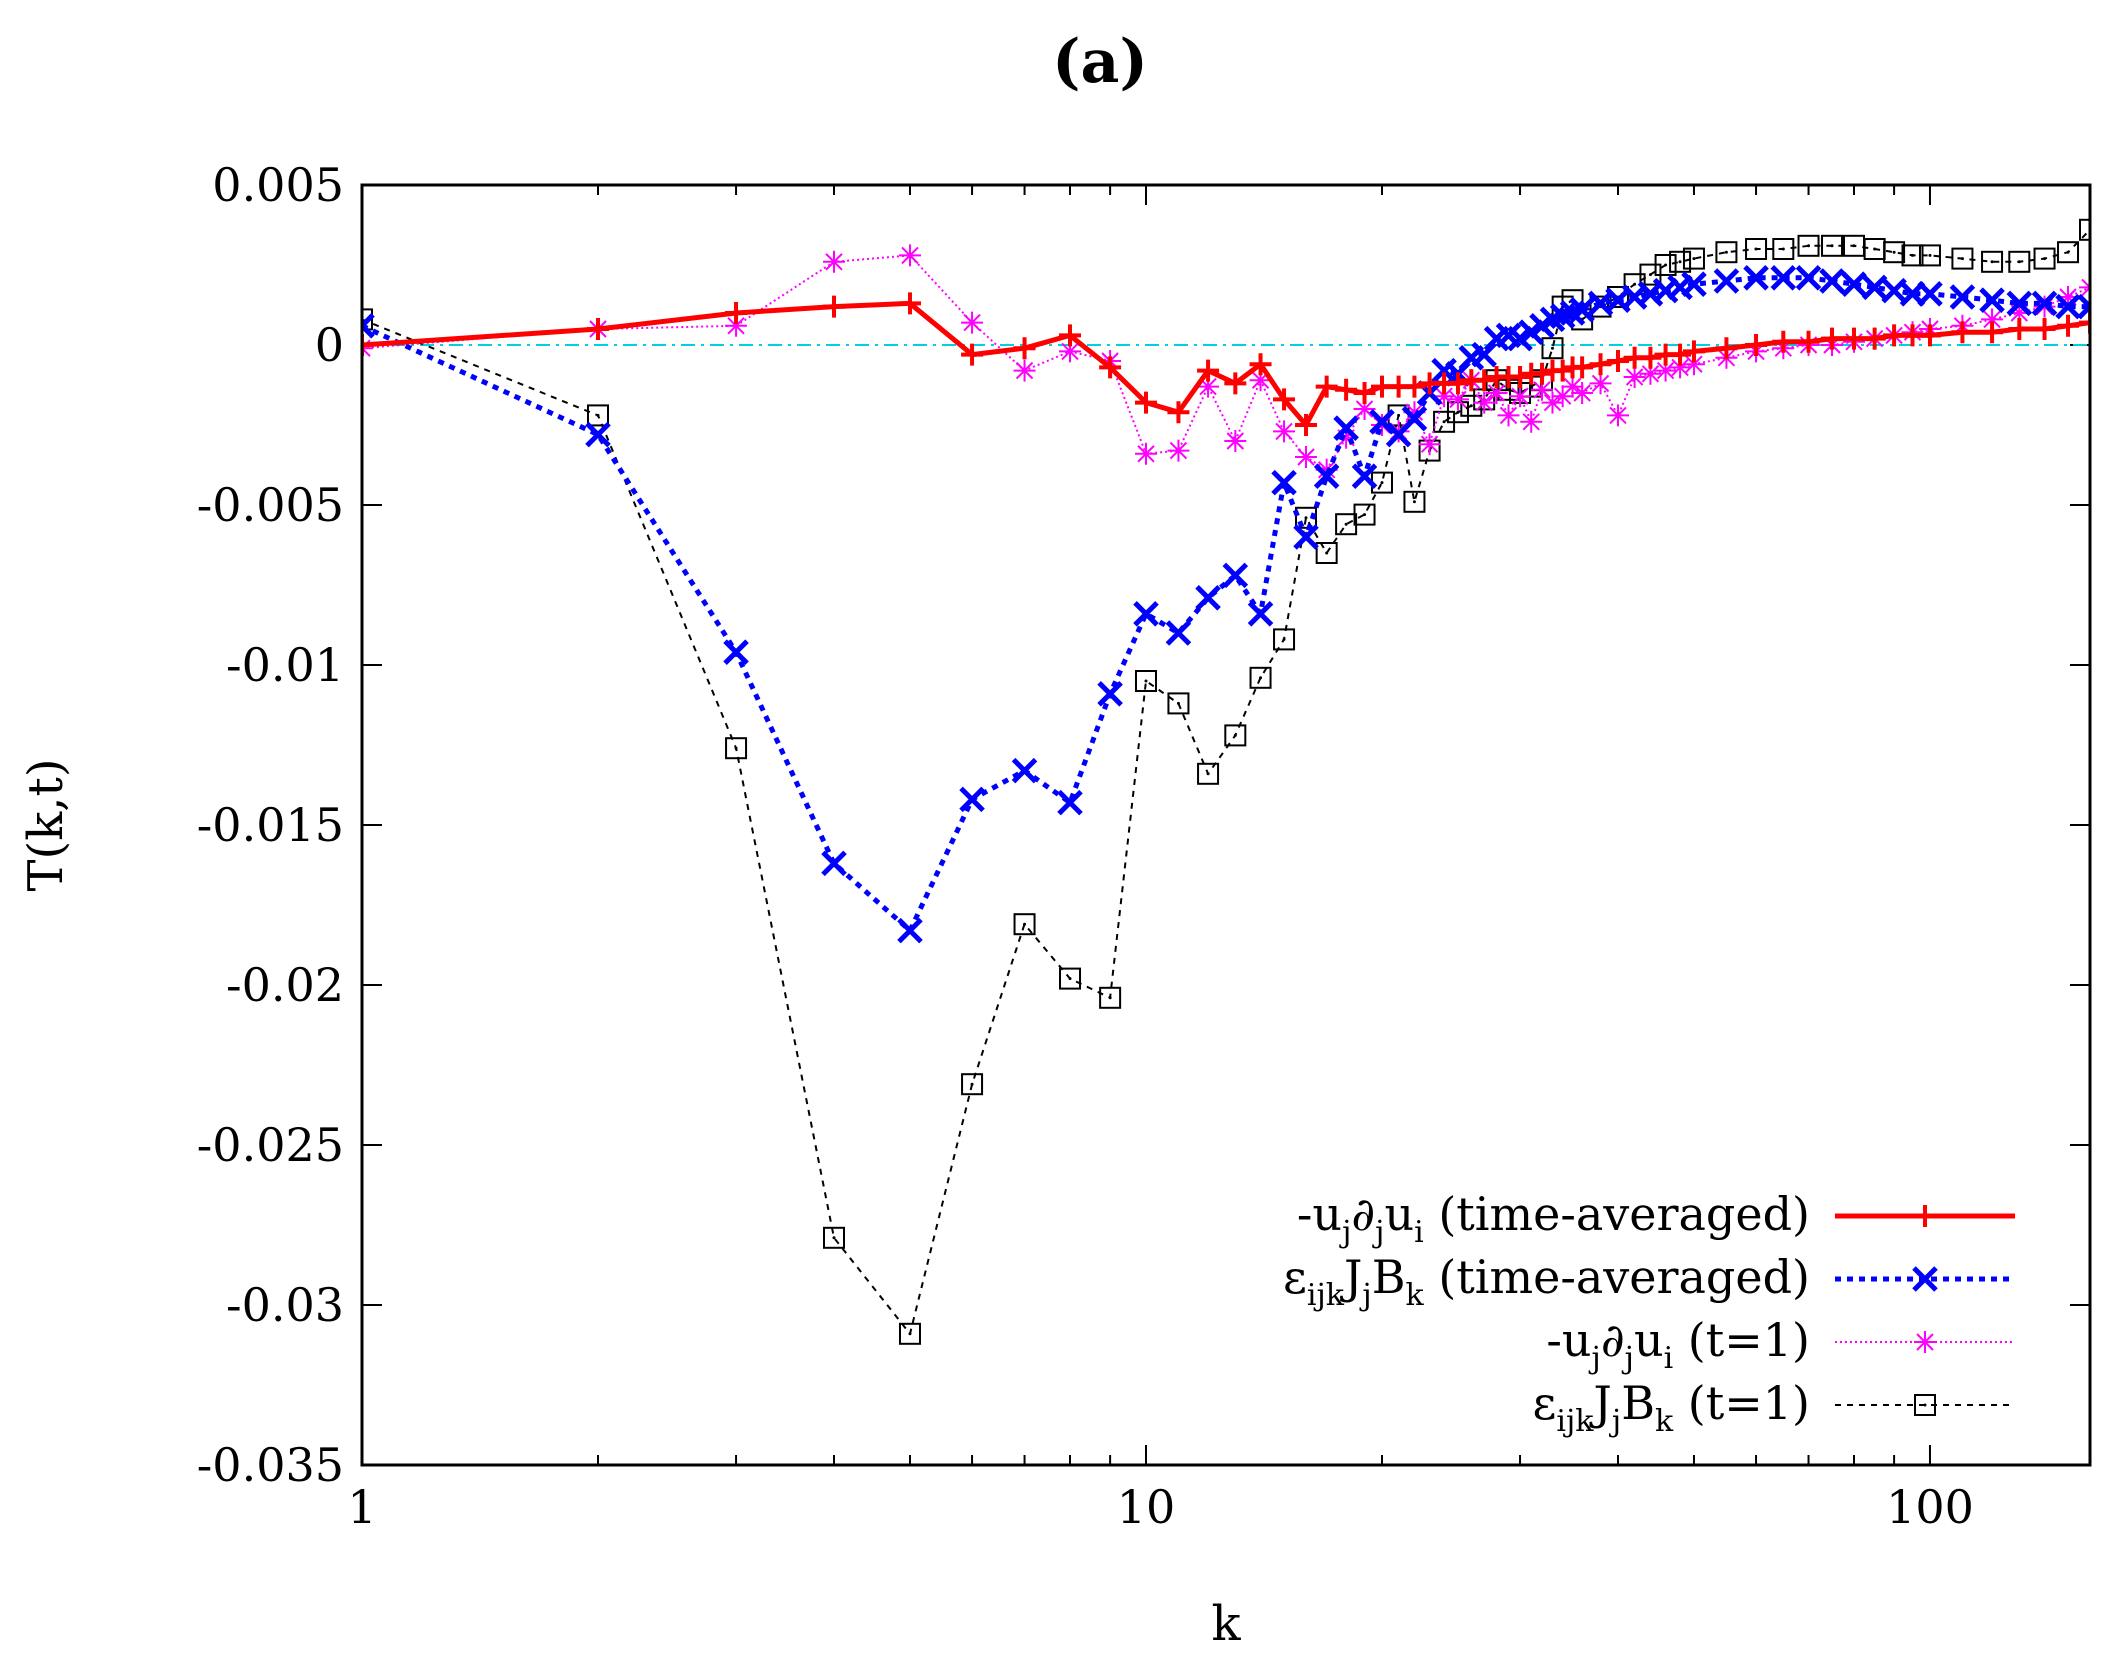 Image resolution: width=2112 pixels, height=1663 pixels. Describe the element at coordinates (329, 345) in the screenshot. I see `y-tick-label: 0` at that location.